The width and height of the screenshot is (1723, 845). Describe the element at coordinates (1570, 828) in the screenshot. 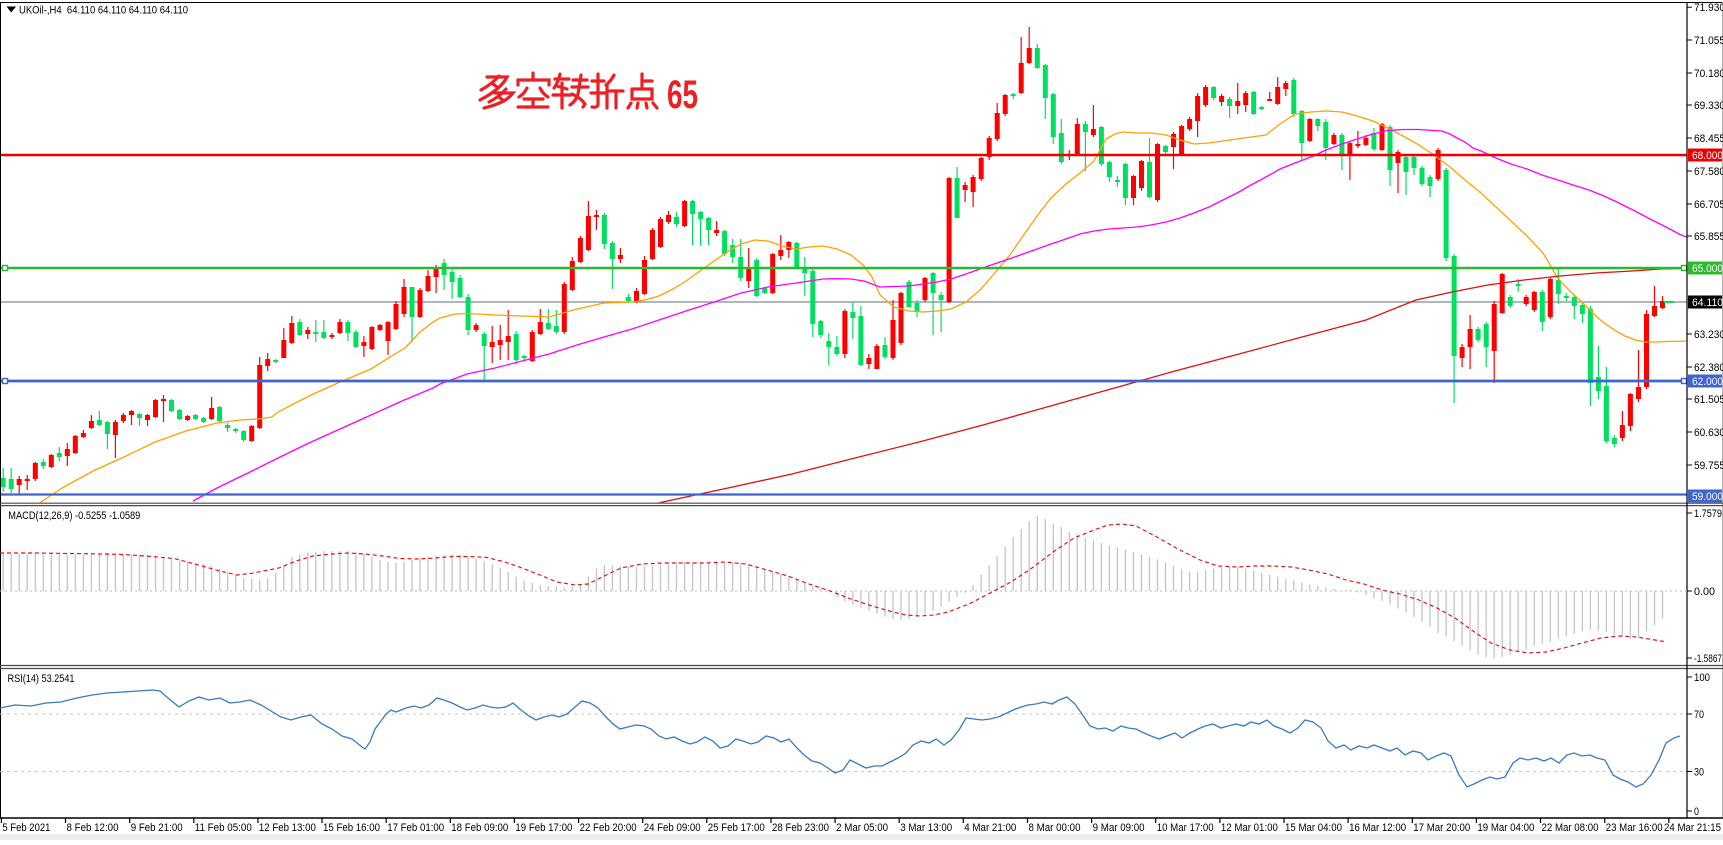

I see `svg-text: 22 Mar 08:00` at that location.